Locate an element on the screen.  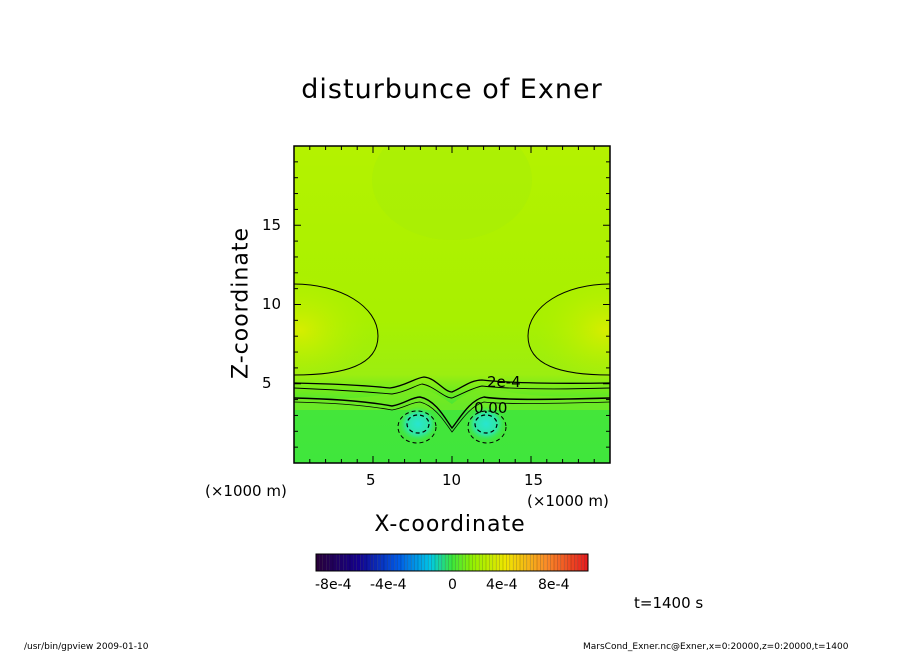
colorbar-tick-label: 0 is located at coordinates (452, 585).